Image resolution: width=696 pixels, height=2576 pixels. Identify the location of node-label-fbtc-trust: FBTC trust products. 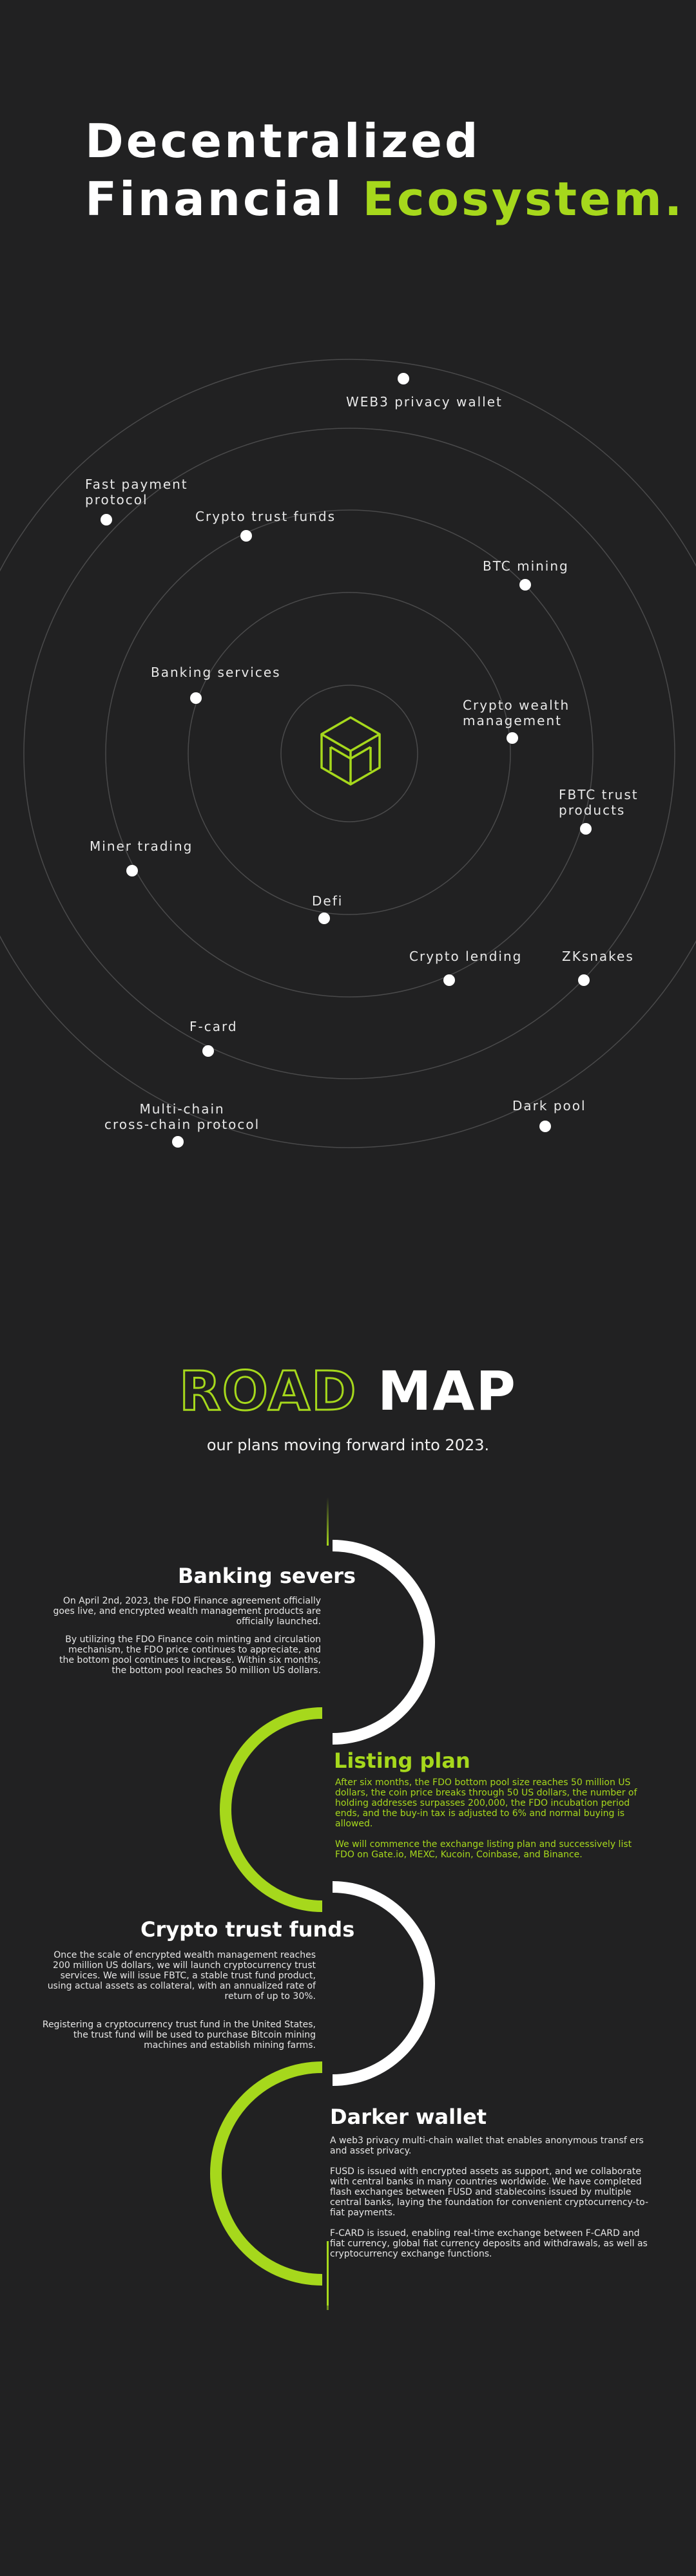
(599, 803).